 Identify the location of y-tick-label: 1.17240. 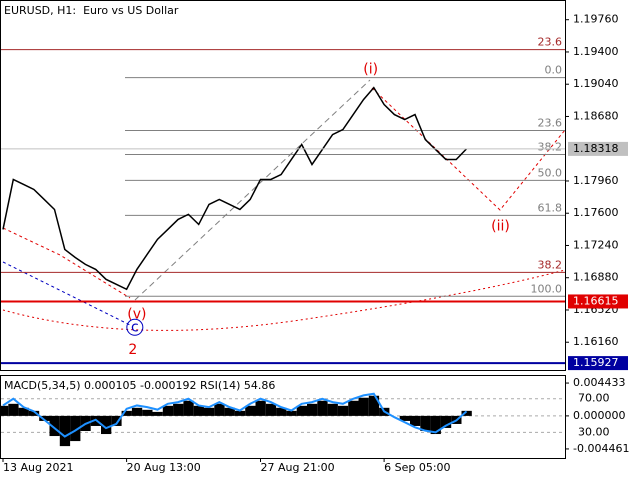
(596, 244).